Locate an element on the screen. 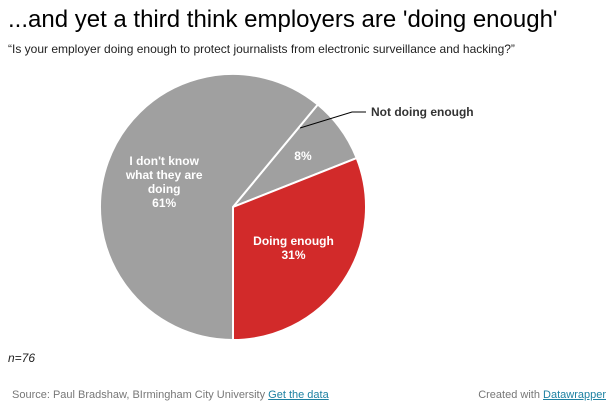 Image resolution: width=611 pixels, height=411 pixels. created-with-text: Created with is located at coordinates (509, 395).